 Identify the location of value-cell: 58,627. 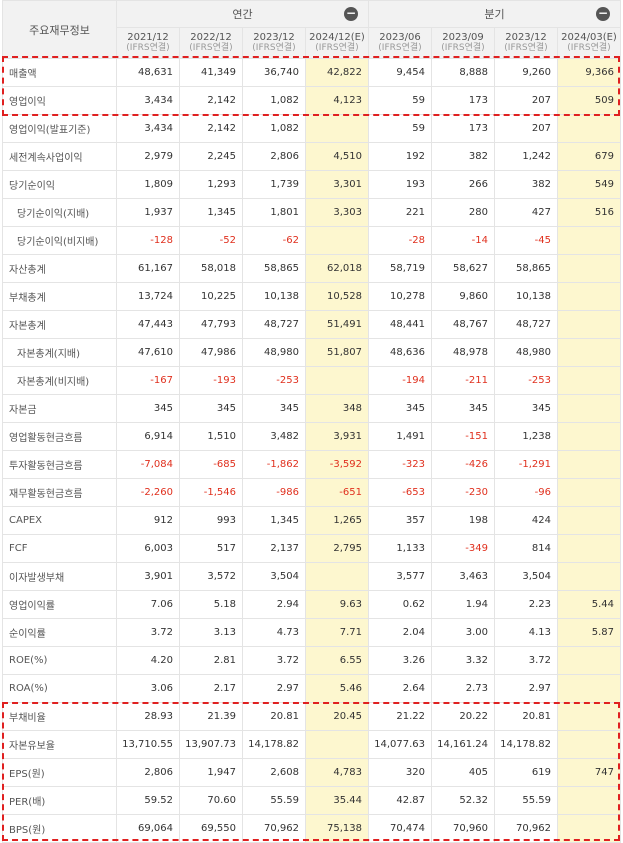
(463, 268).